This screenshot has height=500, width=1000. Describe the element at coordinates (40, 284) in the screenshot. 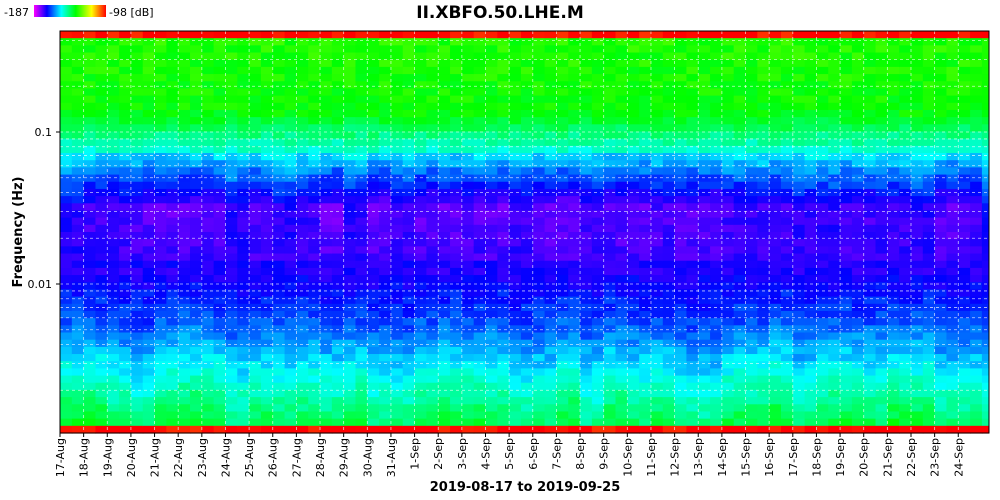

I see `y-tick-label: 0.01` at that location.